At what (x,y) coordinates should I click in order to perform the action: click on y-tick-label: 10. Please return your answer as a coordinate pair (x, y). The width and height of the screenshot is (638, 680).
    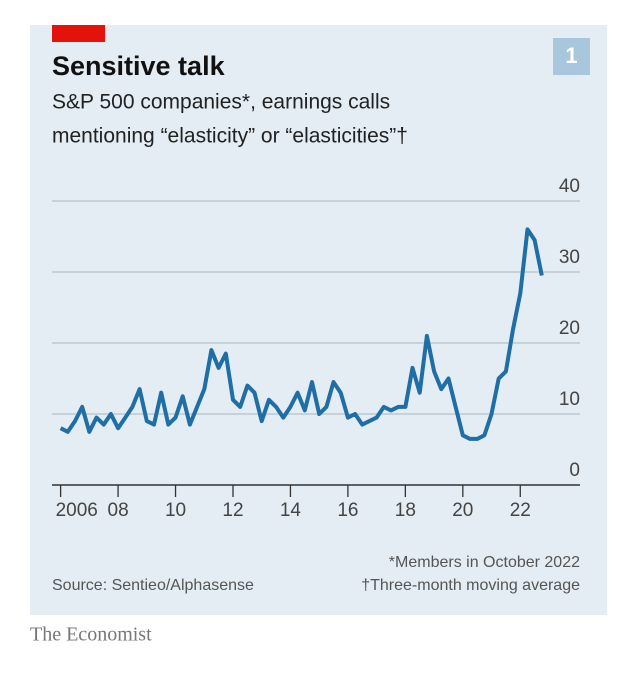
    Looking at the image, I should click on (569, 399).